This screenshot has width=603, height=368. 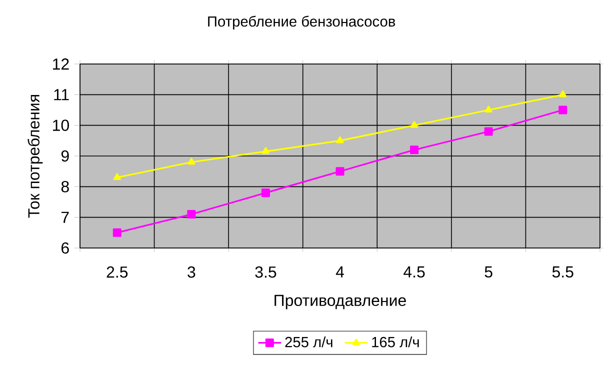 I want to click on x-tick-label: 5, so click(x=488, y=272).